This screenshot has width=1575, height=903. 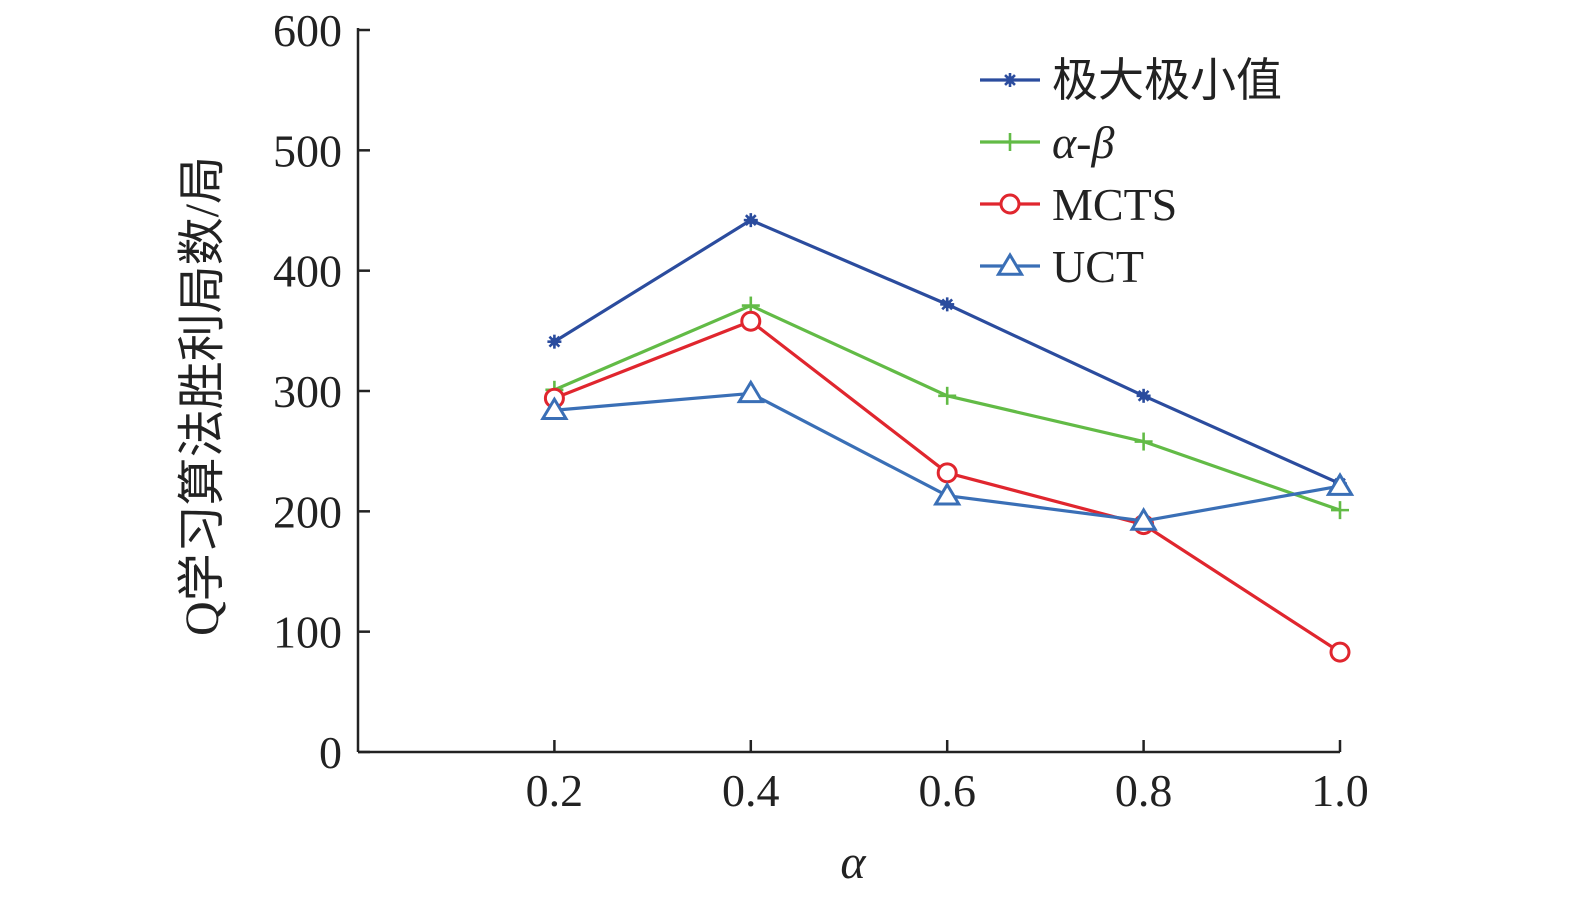 What do you see at coordinates (307, 391) in the screenshot?
I see `y-tick-label: 300` at bounding box center [307, 391].